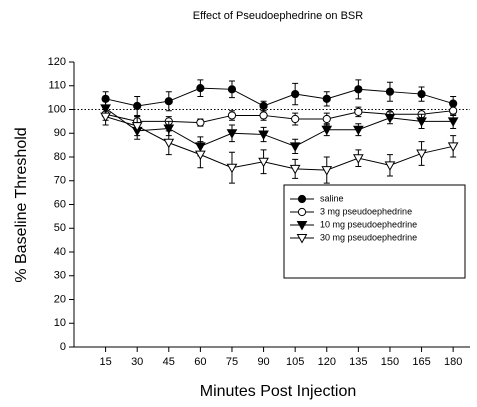 This screenshot has height=407, width=477. I want to click on y-tick-label: 50, so click(60, 228).